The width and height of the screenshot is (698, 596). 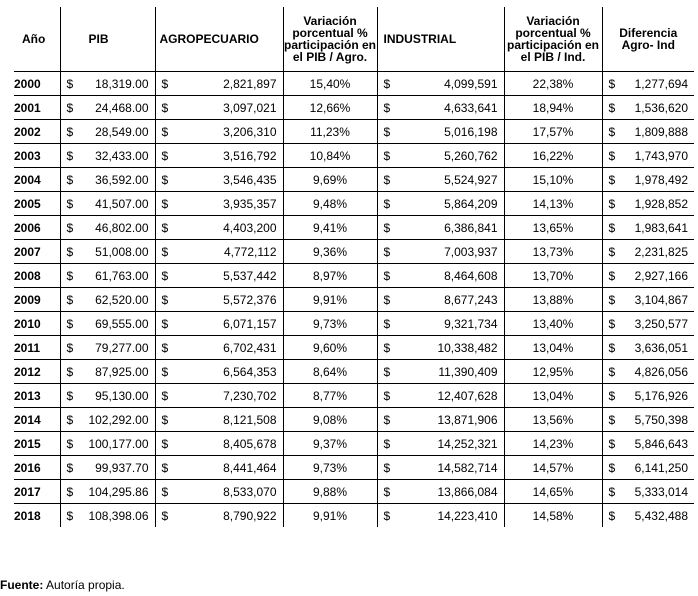 I want to click on cell-var-agro: 9,60%, so click(x=329, y=347).